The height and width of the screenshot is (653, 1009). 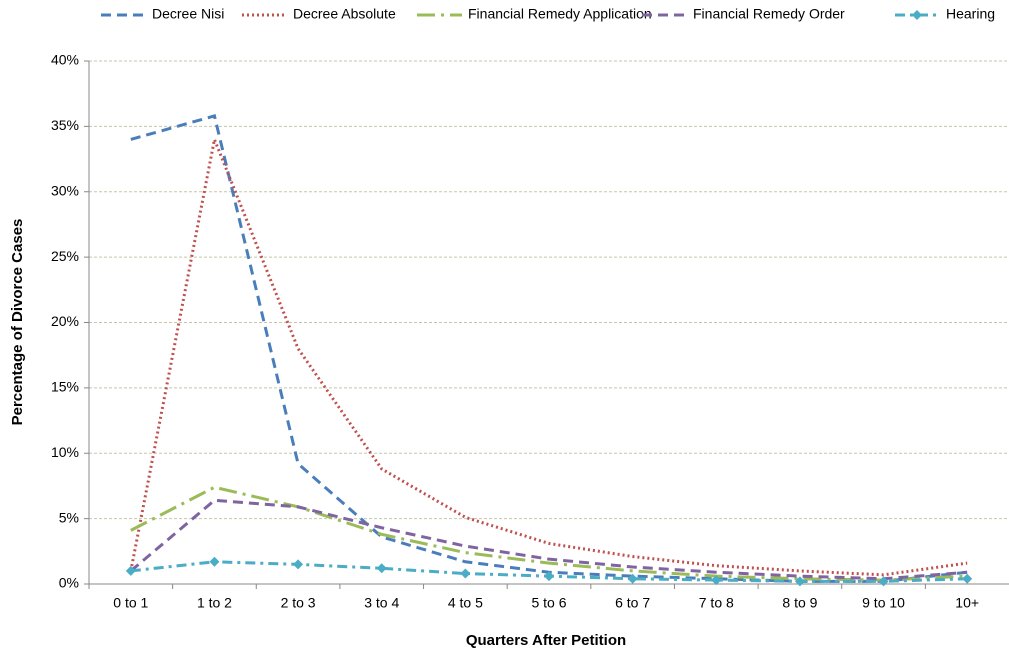 I want to click on x-tick-label: 7 to 8, so click(x=716, y=603).